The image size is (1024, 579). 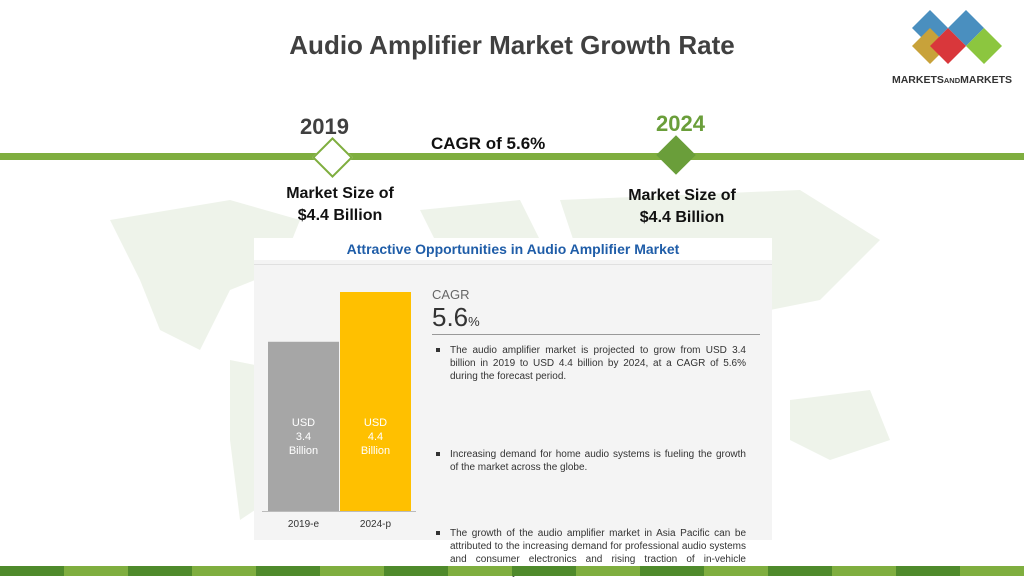 What do you see at coordinates (513, 264) in the screenshot?
I see `panel-divider` at bounding box center [513, 264].